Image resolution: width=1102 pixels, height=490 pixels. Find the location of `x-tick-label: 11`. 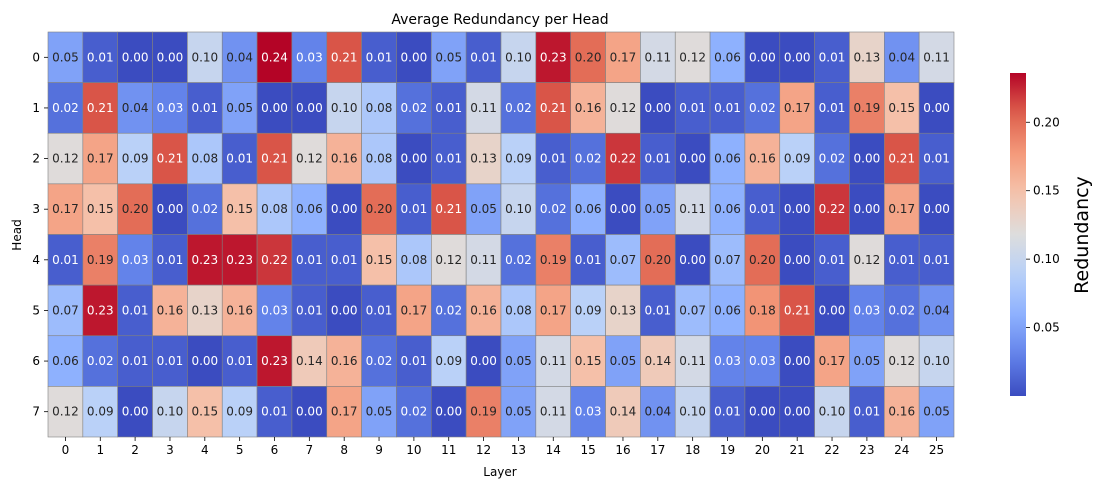

x-tick-label: 11 is located at coordinates (448, 450).